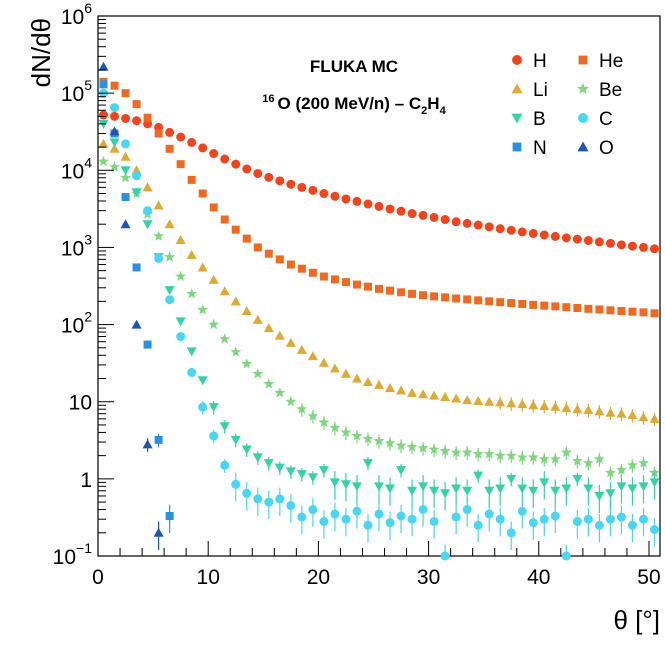 The width and height of the screenshot is (665, 646). What do you see at coordinates (76, 168) in the screenshot?
I see `y-tick-label: 10⁴` at bounding box center [76, 168].